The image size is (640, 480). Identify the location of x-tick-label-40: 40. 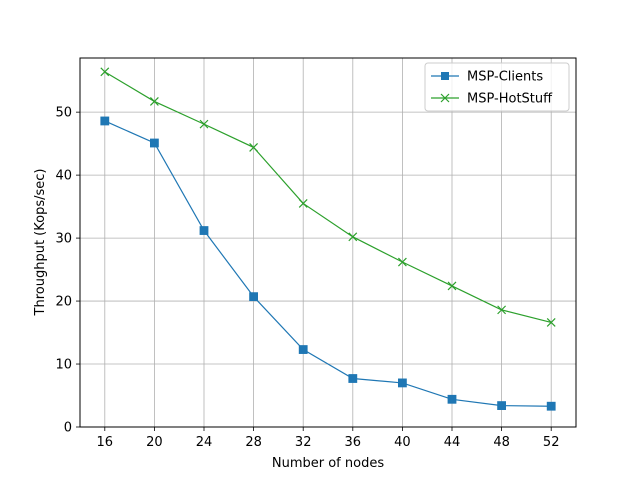
(402, 442).